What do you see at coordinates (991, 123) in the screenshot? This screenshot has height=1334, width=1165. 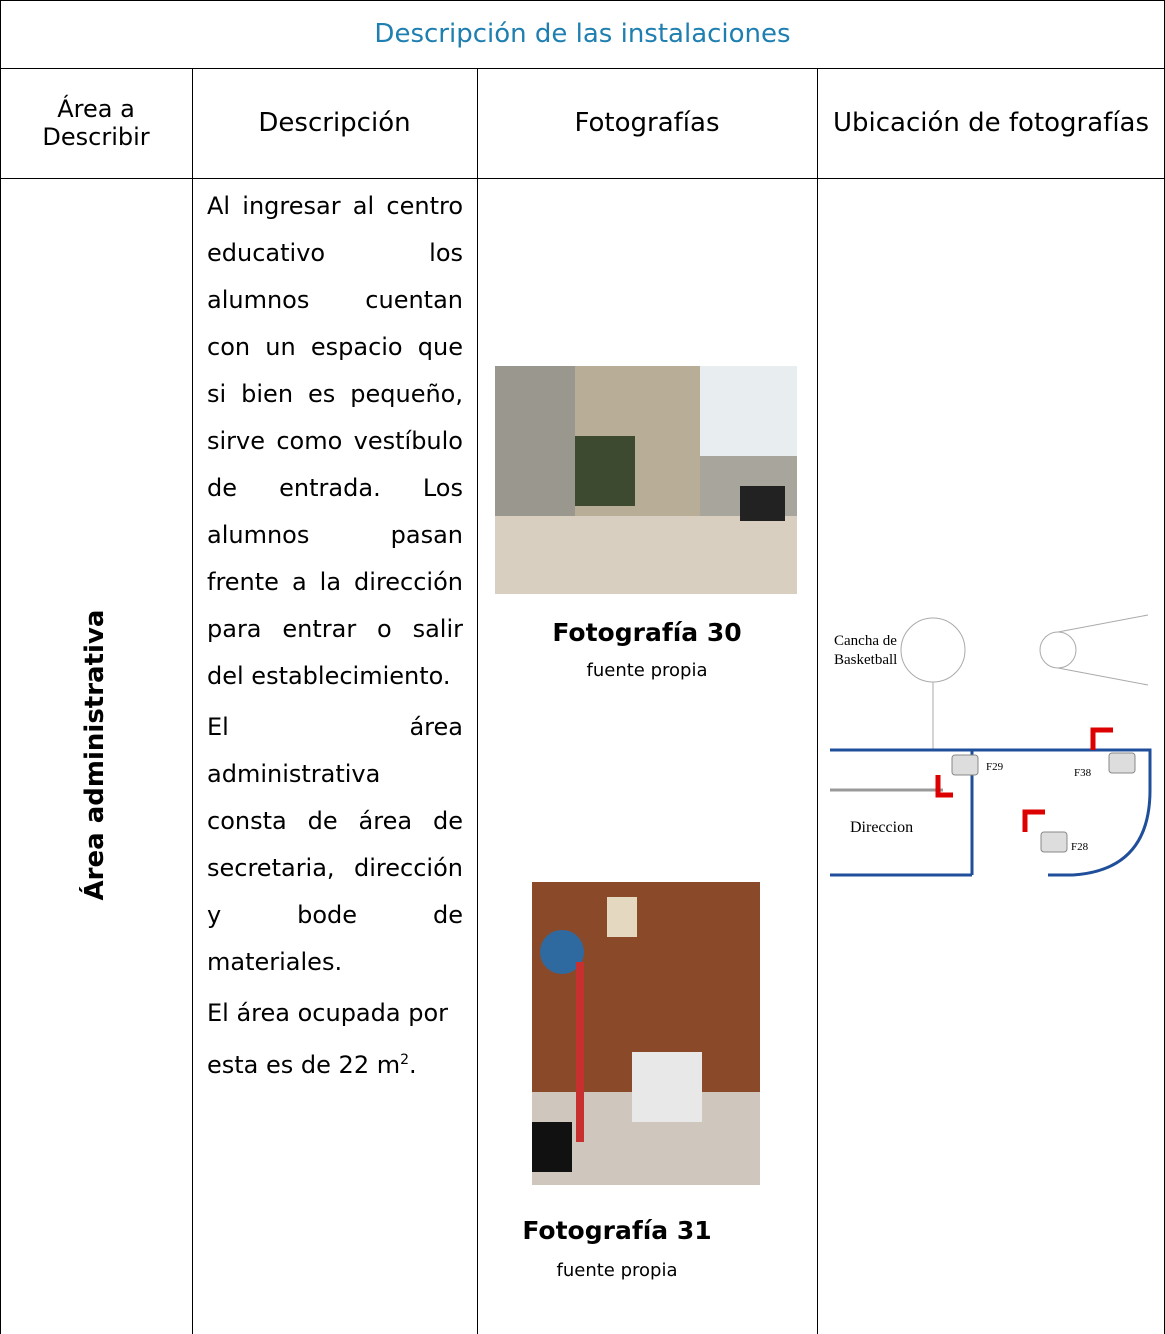 I see `column-header: Ubicación de fotografías` at bounding box center [991, 123].